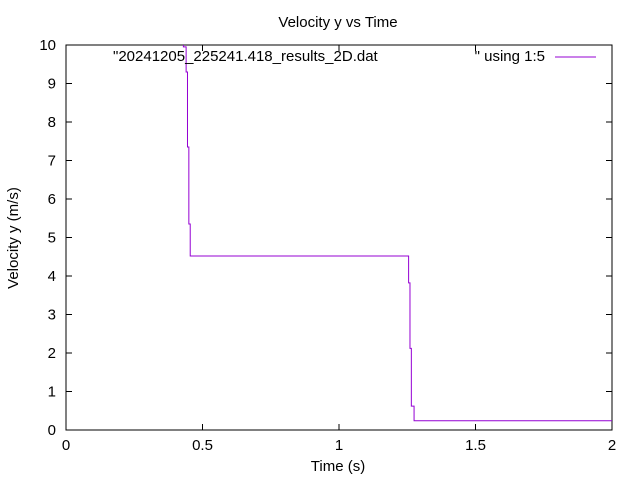 The height and width of the screenshot is (480, 640). Describe the element at coordinates (52, 199) in the screenshot. I see `y-tick-label: 6` at that location.